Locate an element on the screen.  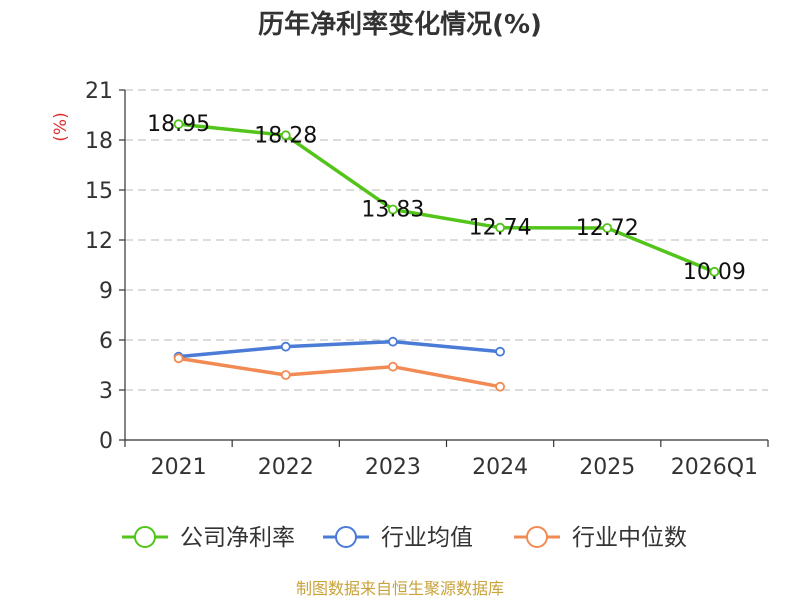
y-tick-label: 9 is located at coordinates (106, 291).